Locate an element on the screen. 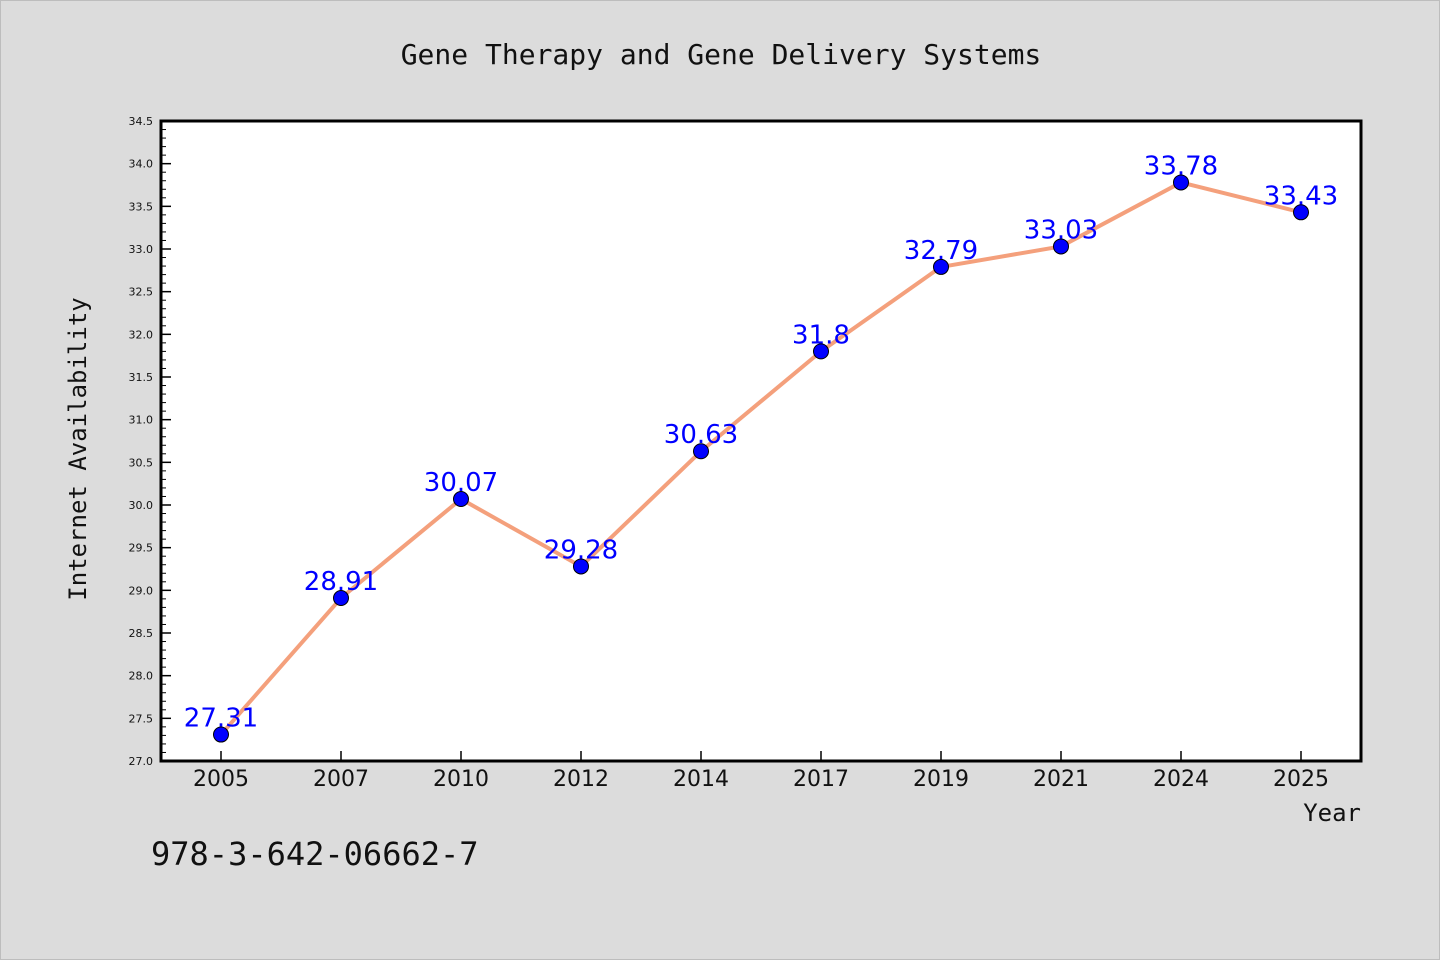 This screenshot has height=960, width=1440. x-axis-ticks: 2005 2007 2010 2012 2014 2017 2019 2021 2024 2025 is located at coordinates (761, 771).